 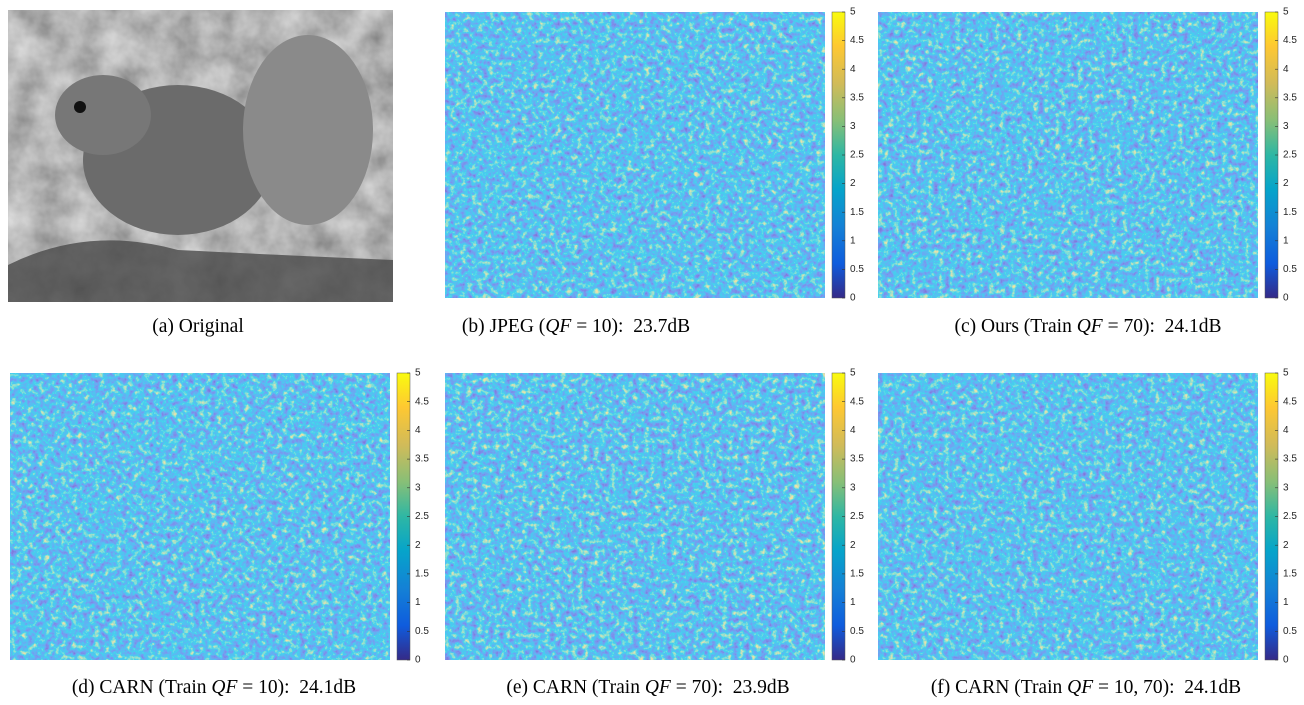 I want to click on caption: (b) JPEG (QF = 10): 23.7dB, so click(x=576, y=326).